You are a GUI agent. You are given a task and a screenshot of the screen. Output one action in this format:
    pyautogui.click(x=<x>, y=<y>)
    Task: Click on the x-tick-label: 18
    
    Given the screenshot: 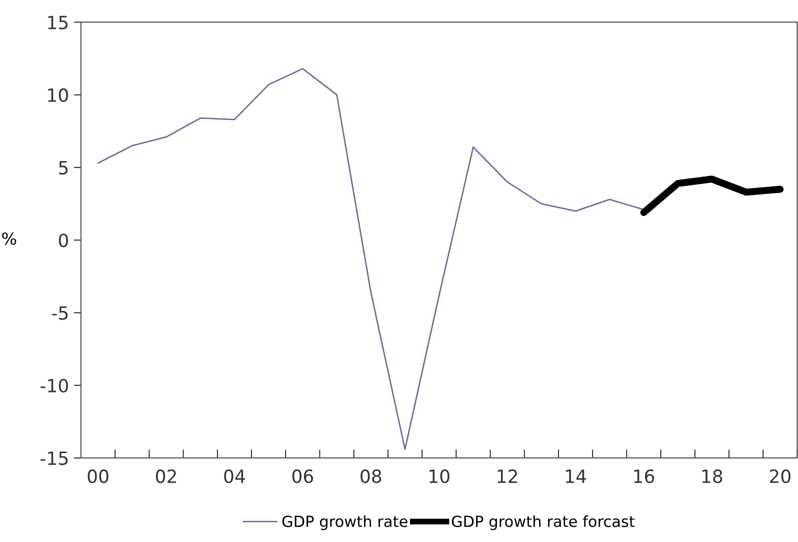 What is the action you would take?
    pyautogui.click(x=712, y=476)
    